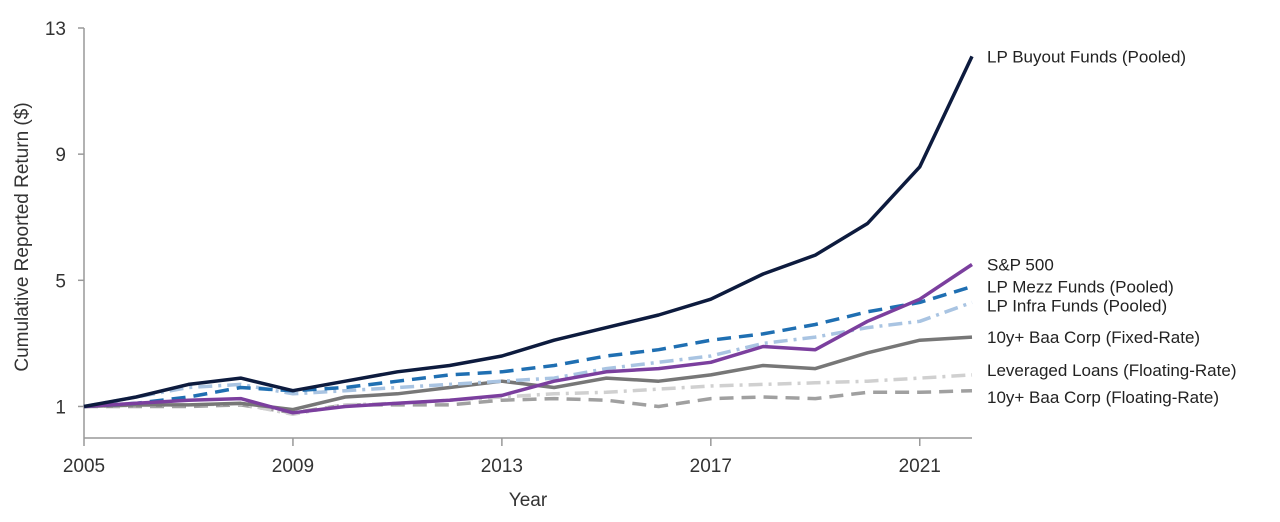 The height and width of the screenshot is (522, 1280). I want to click on x-tick-label: 2009, so click(293, 466).